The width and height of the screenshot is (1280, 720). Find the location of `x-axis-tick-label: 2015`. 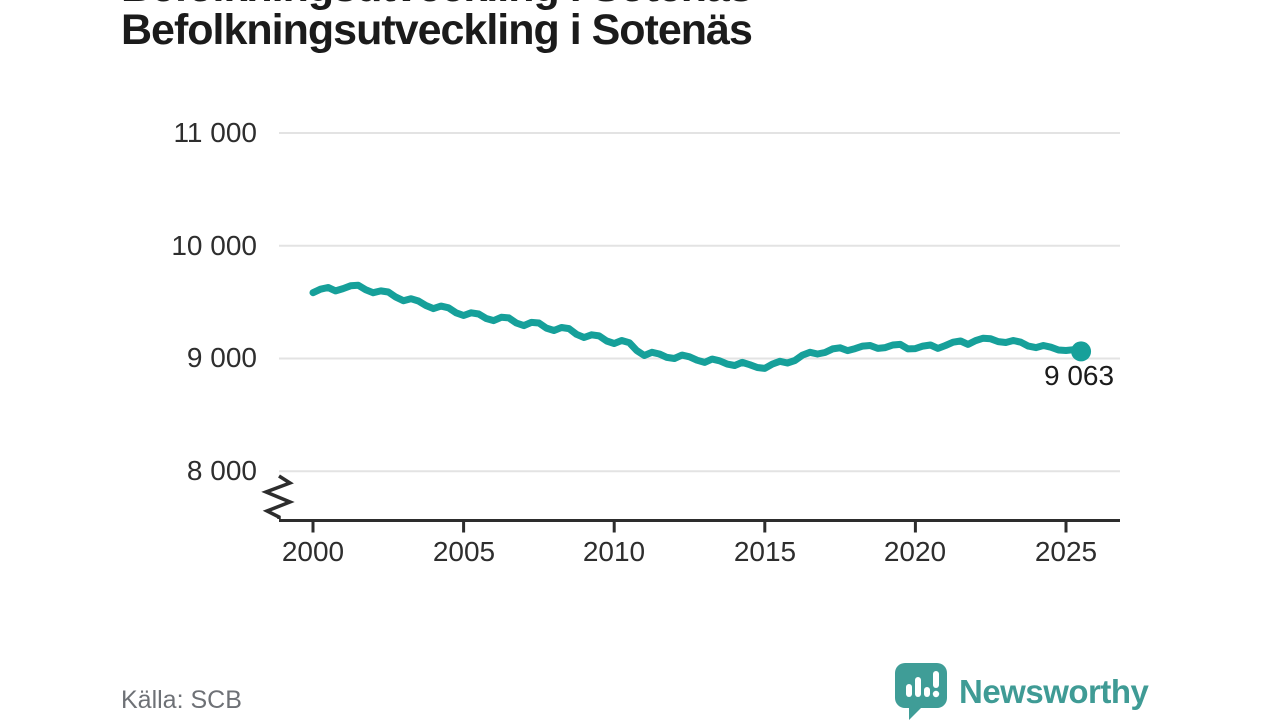

x-axis-tick-label: 2015 is located at coordinates (765, 551).